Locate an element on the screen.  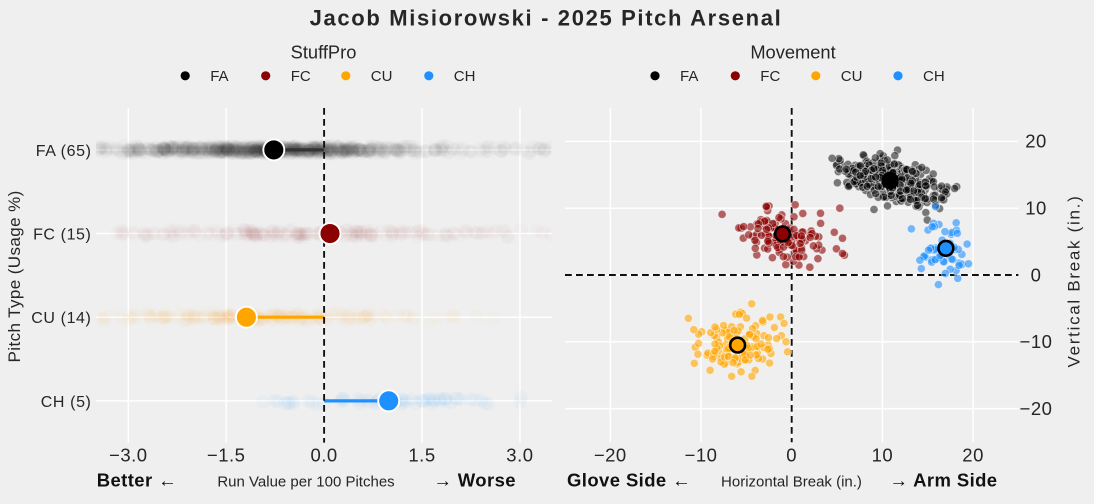
svg-text: Better ← is located at coordinates (137, 480).